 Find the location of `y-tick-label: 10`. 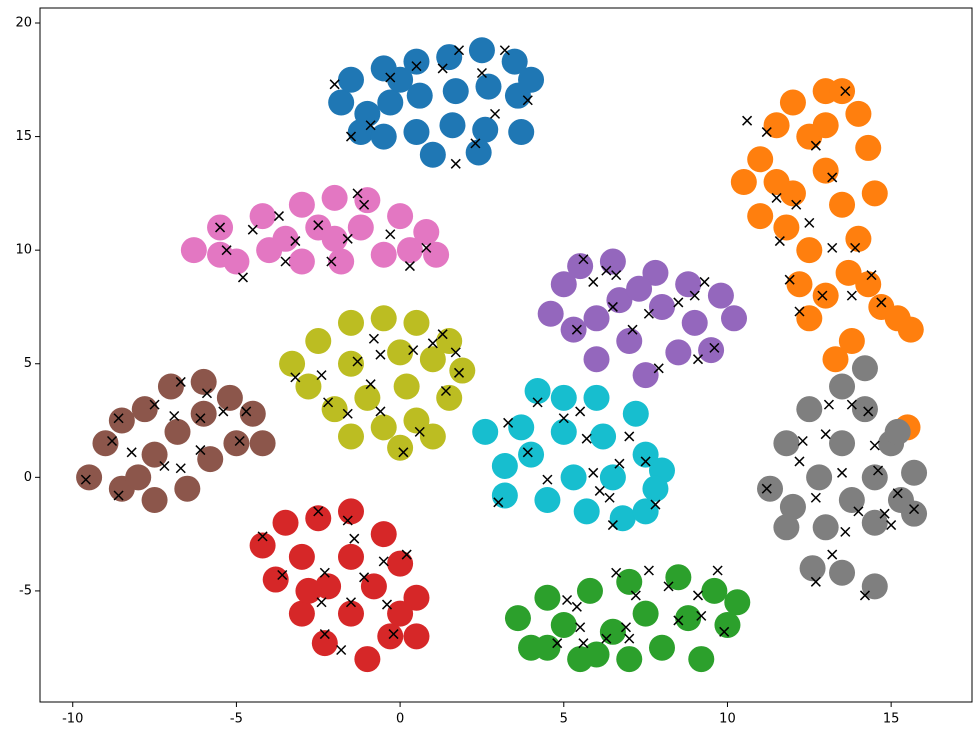

y-tick-label: 10 is located at coordinates (23, 250).